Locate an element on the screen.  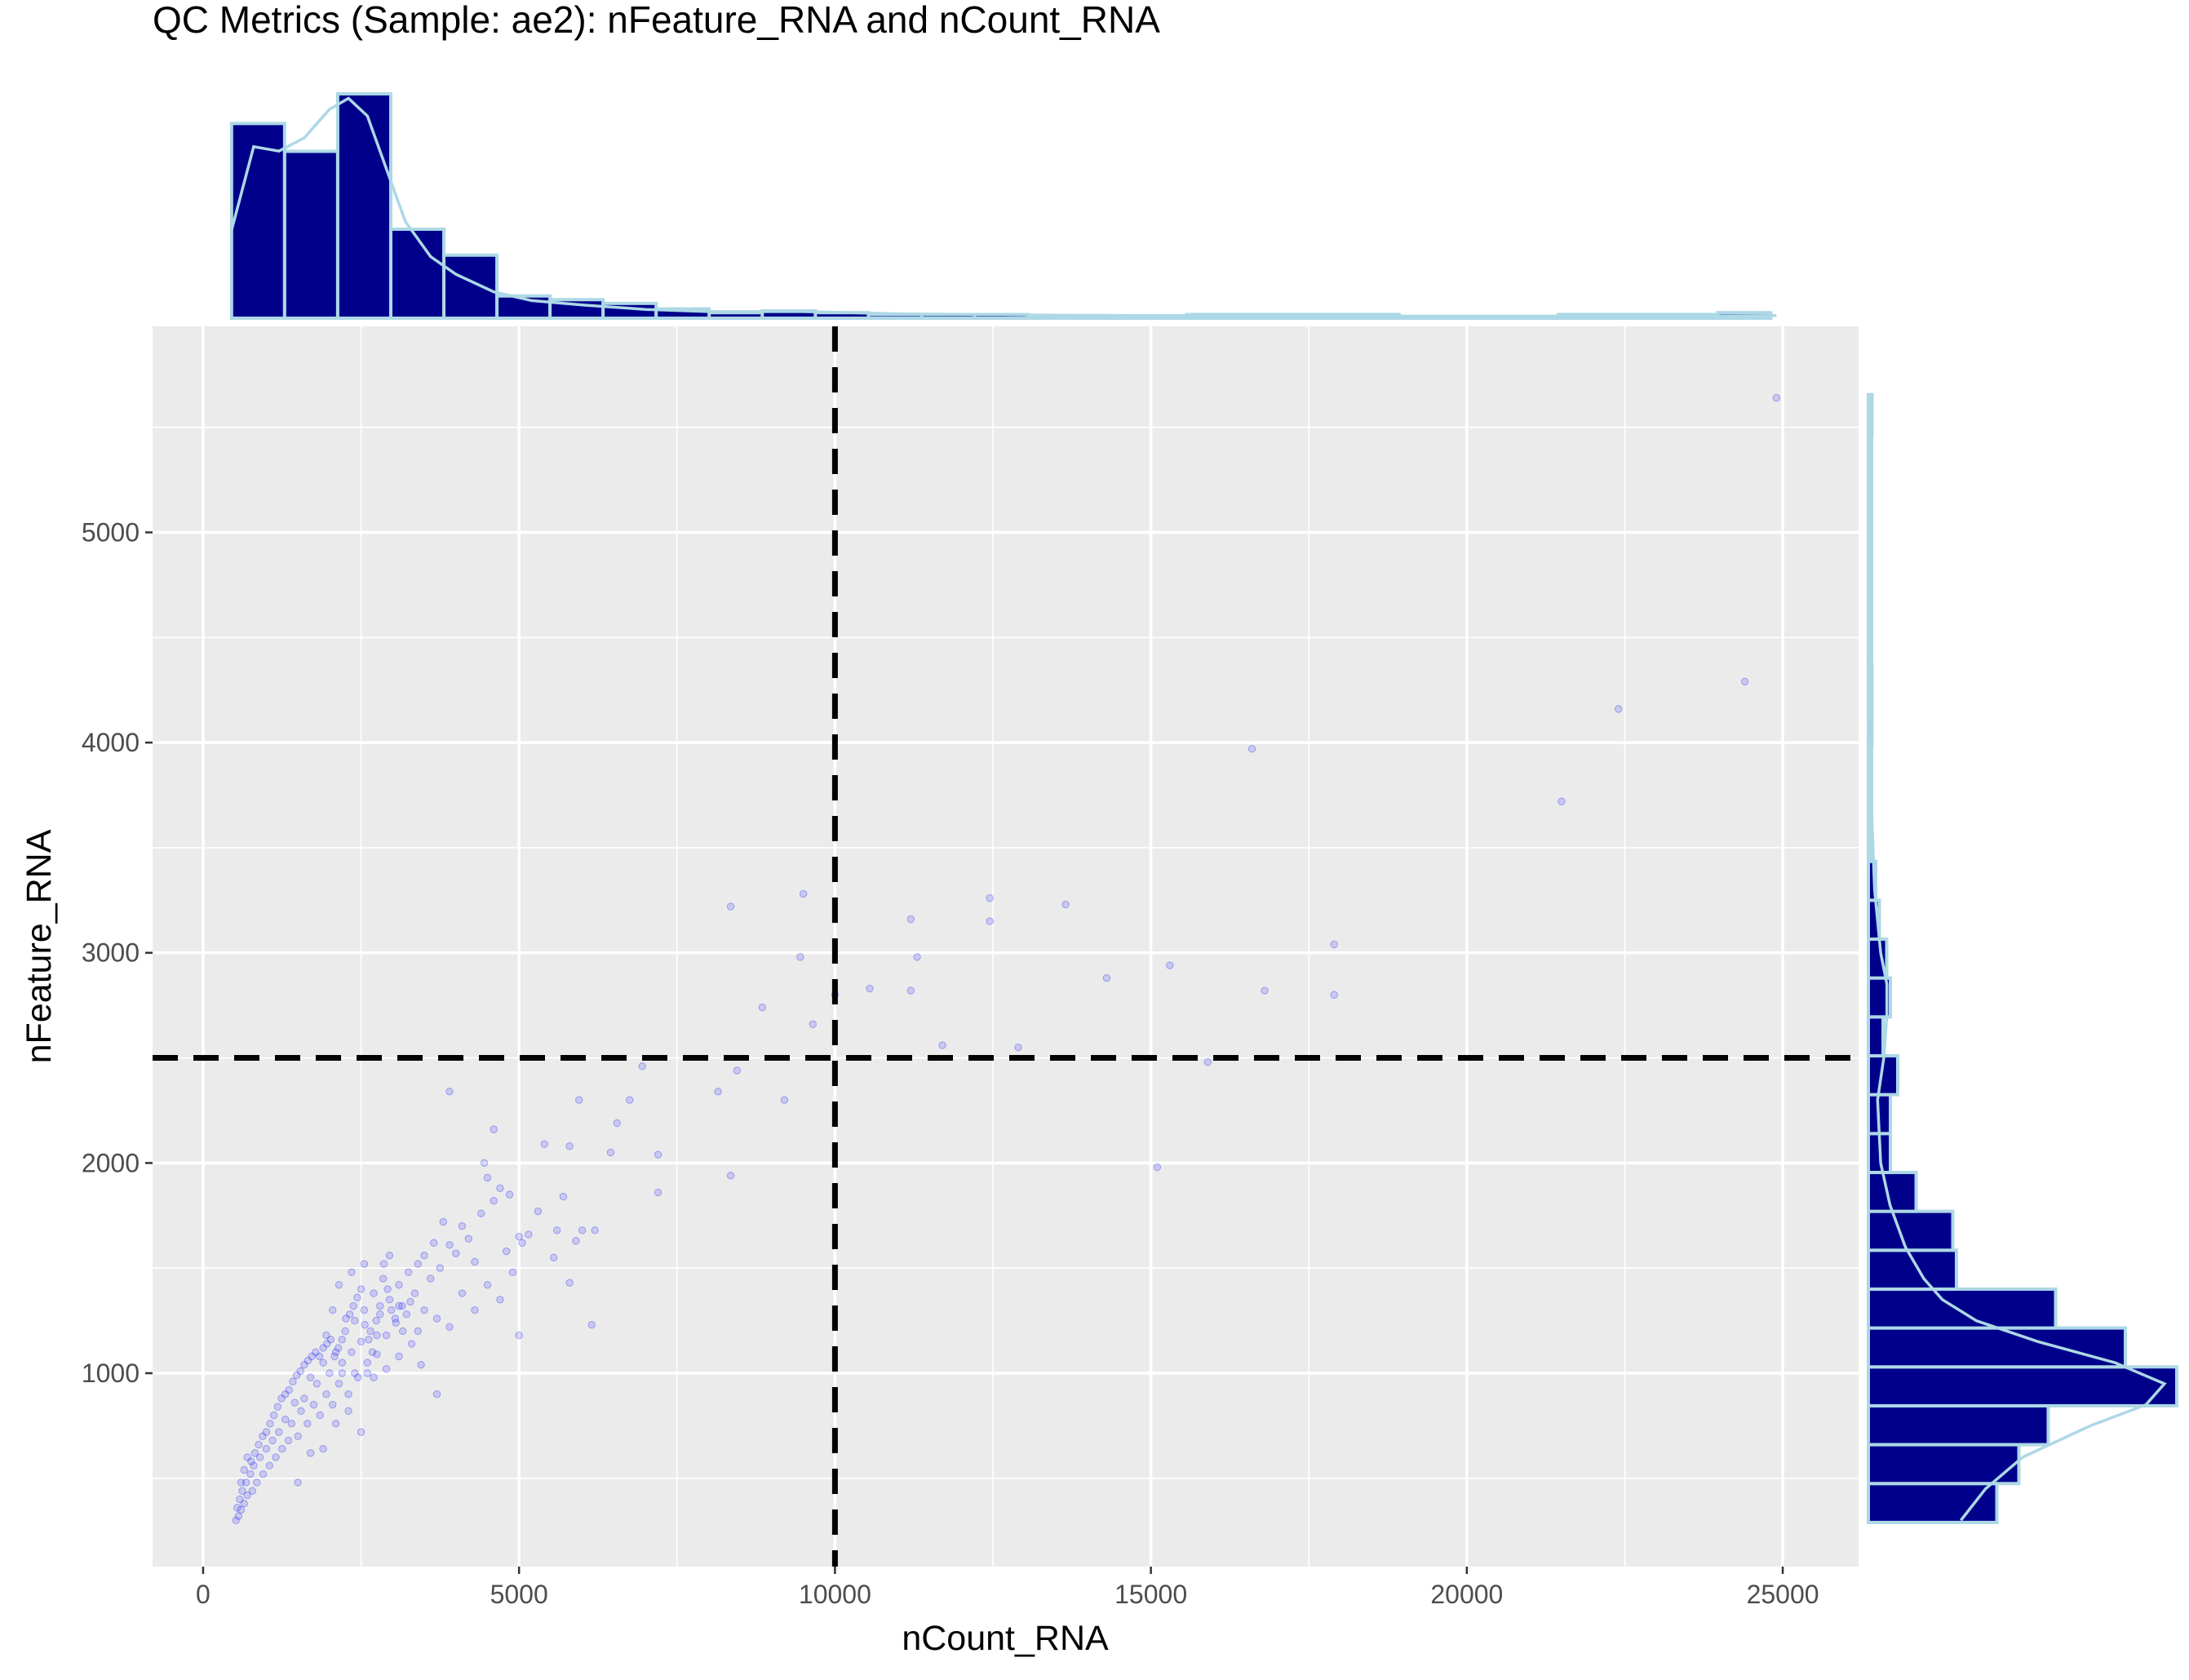
x-axis: 0 5000 10000 15000 20000 25000 is located at coordinates (1007, 1588).